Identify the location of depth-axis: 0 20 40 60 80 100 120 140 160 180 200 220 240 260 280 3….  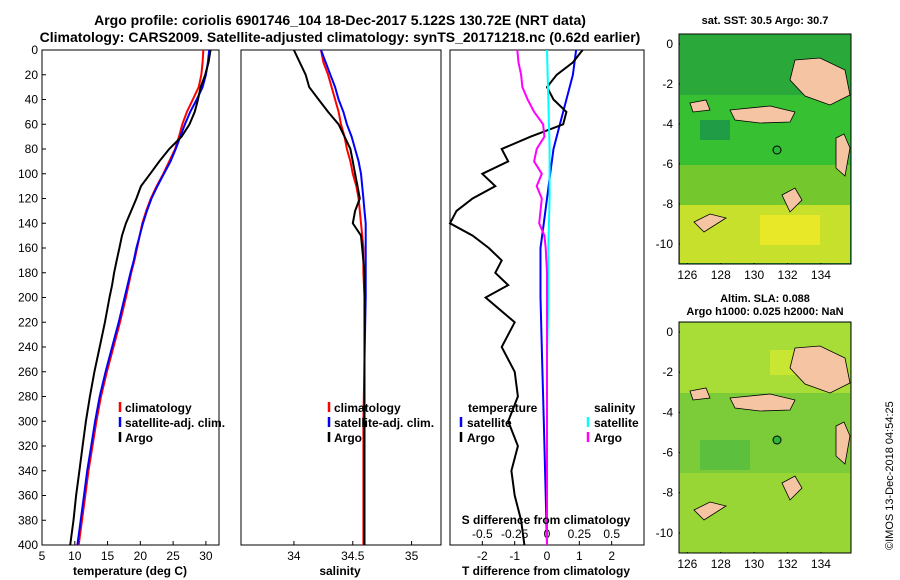
(32, 297).